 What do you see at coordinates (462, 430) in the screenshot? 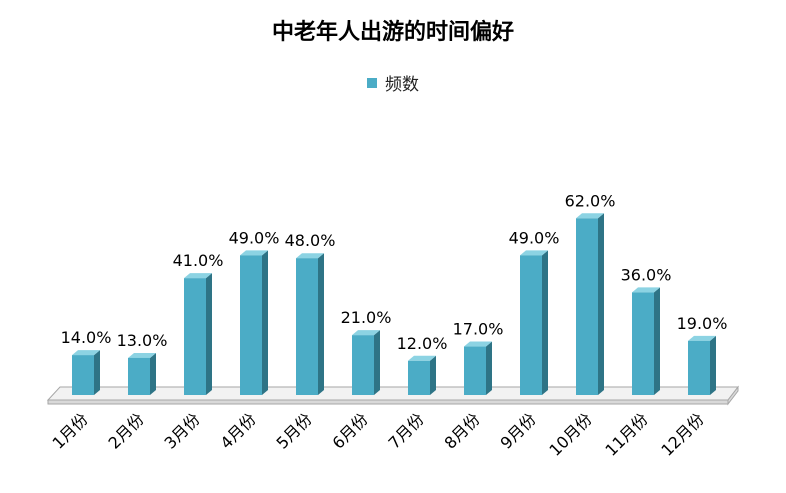
I see `x-tick-label: 8月份` at bounding box center [462, 430].